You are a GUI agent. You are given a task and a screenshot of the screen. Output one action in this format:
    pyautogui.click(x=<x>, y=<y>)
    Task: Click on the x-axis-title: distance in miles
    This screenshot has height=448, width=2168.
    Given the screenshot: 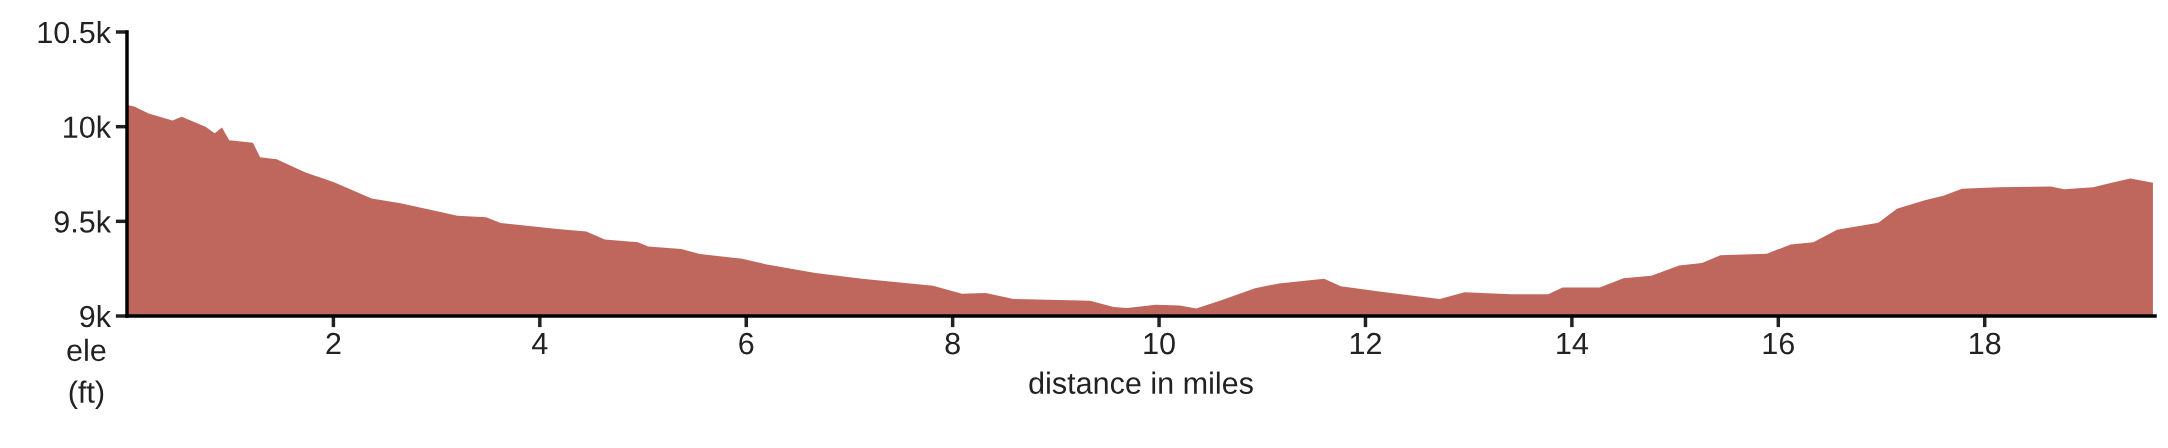 What is the action you would take?
    pyautogui.click(x=1141, y=383)
    